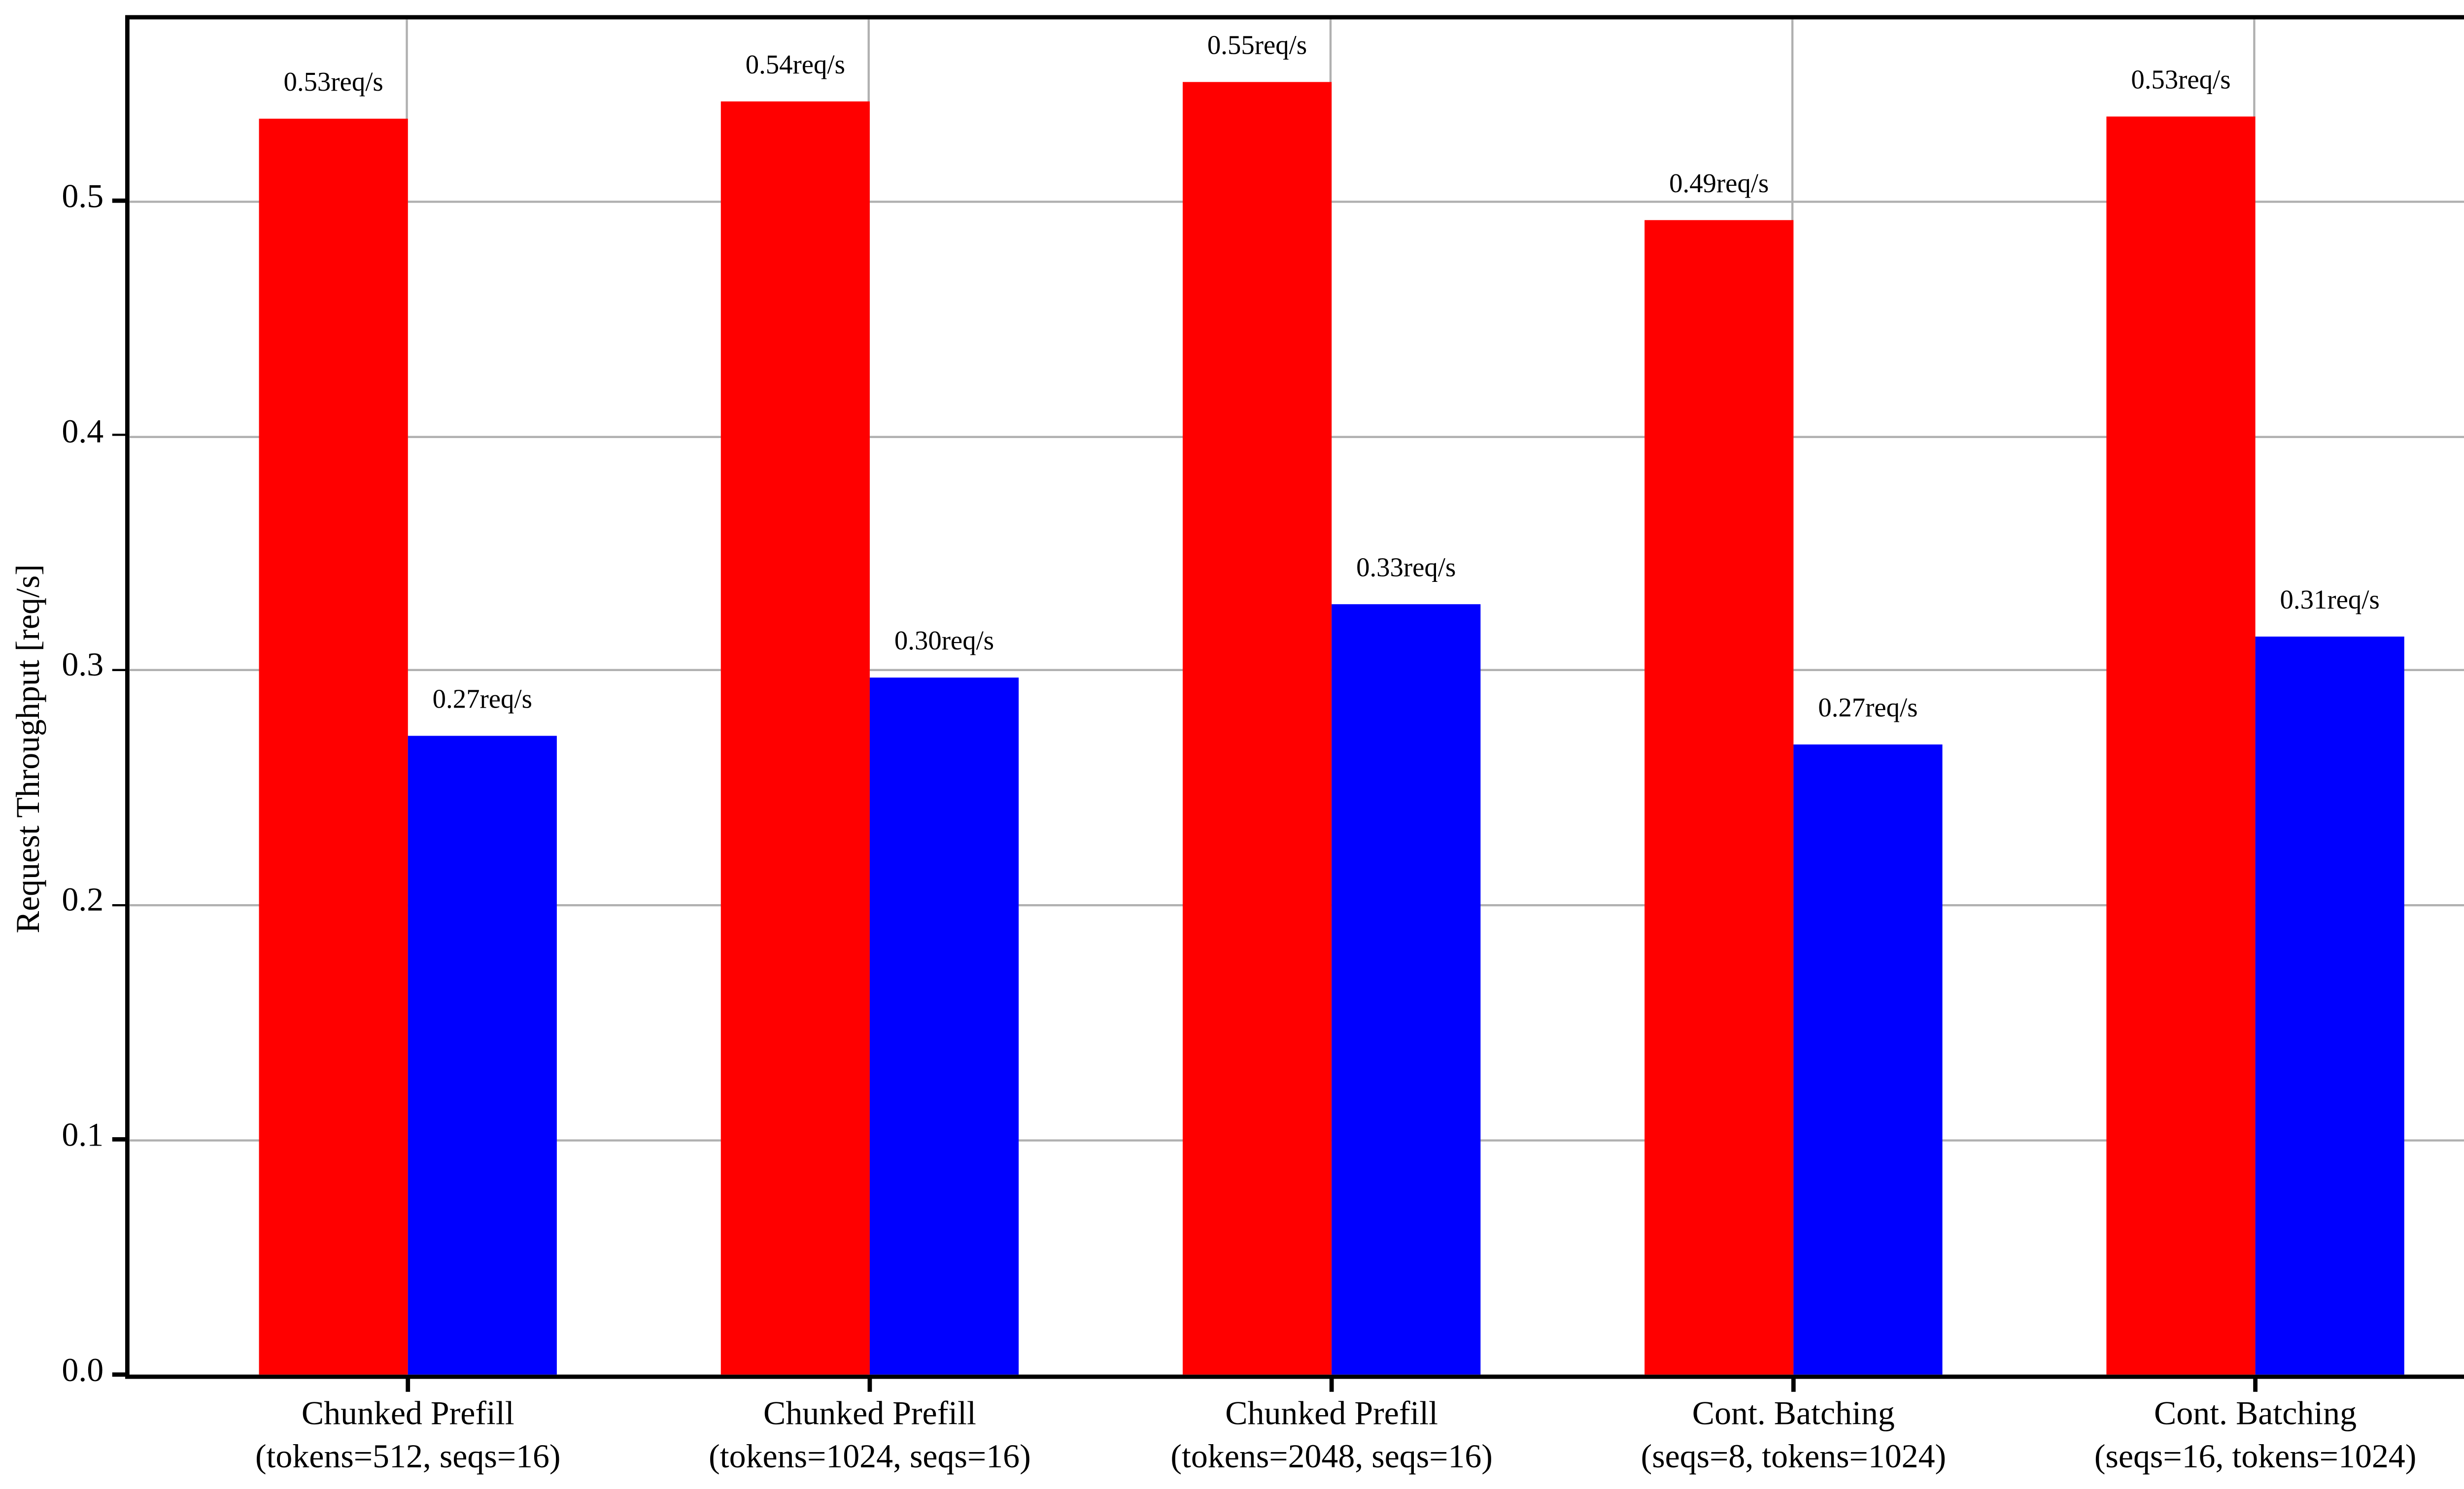  What do you see at coordinates (1794, 1456) in the screenshot?
I see `x-category-label-line: (seqs=8, tokens=1024)` at bounding box center [1794, 1456].